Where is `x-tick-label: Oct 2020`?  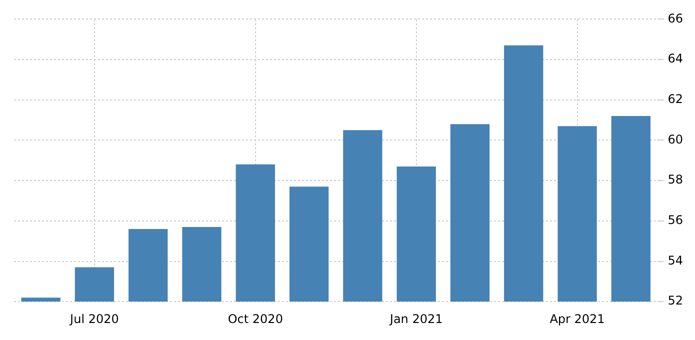
x-tick-label: Oct 2020 is located at coordinates (255, 319).